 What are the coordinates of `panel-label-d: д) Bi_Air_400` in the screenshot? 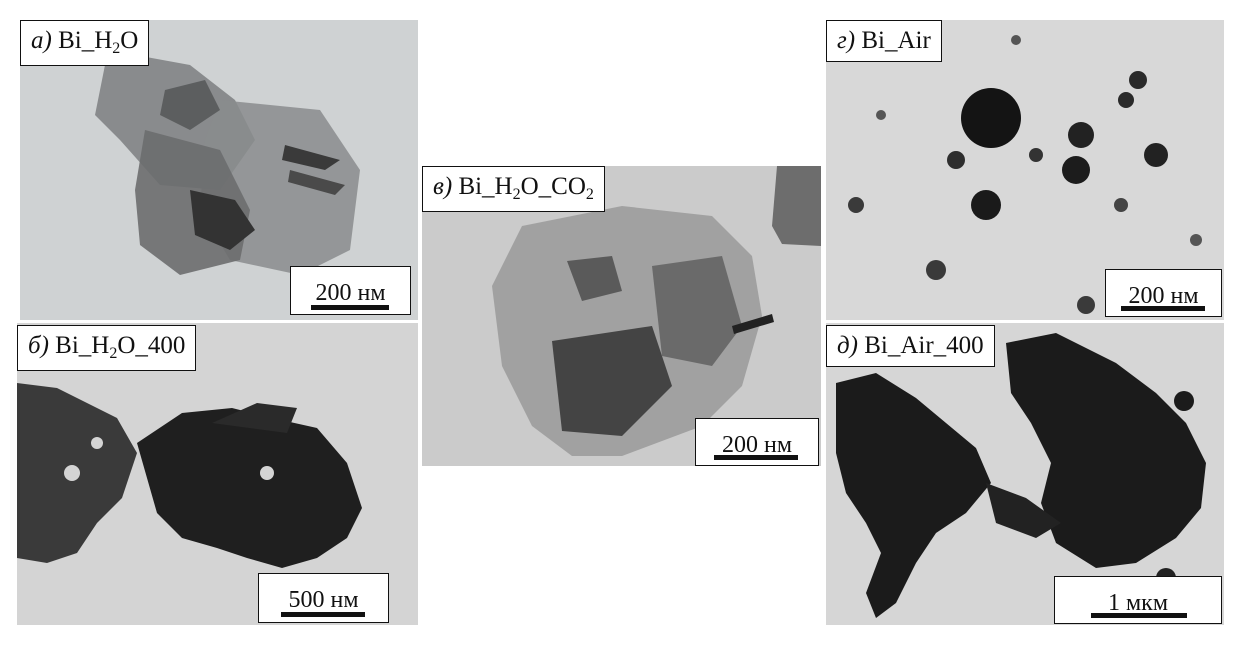 It's located at (910, 346).